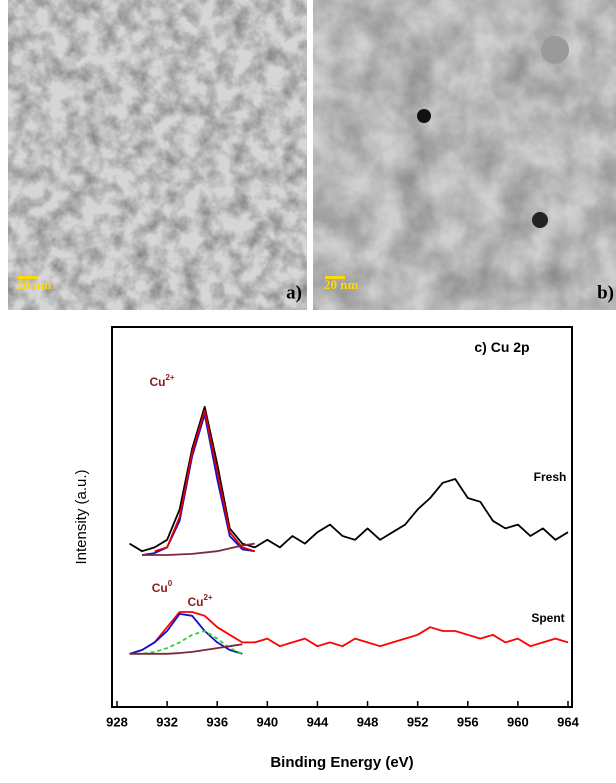 This screenshot has height=783, width=616. What do you see at coordinates (605, 292) in the screenshot?
I see `panel-label: b)` at bounding box center [605, 292].